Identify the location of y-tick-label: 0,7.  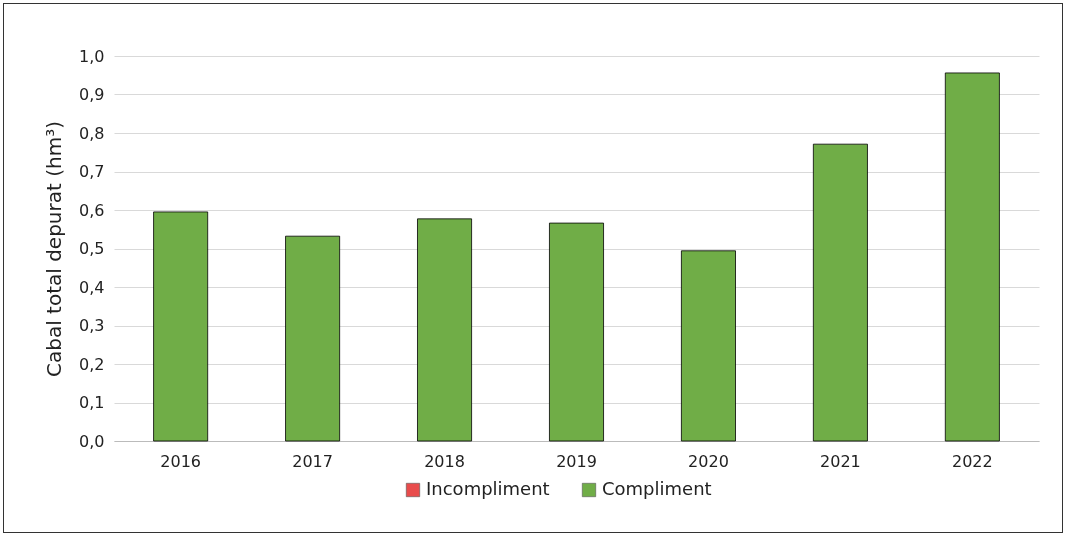
(92, 171).